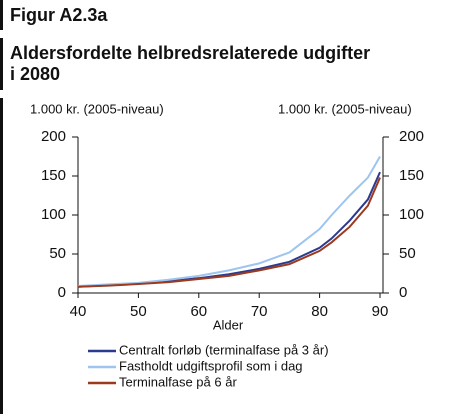 The height and width of the screenshot is (419, 456). Describe the element at coordinates (1, 15) in the screenshot. I see `header-bar` at that location.